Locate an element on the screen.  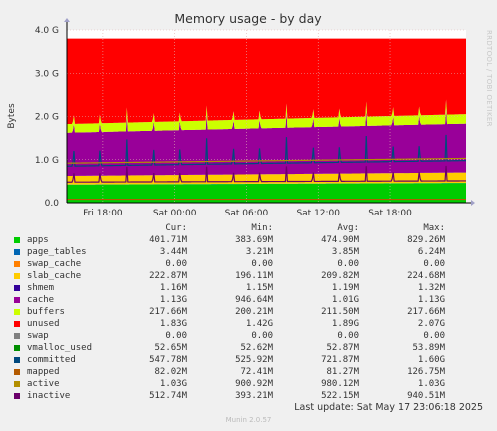
legend-name: vmalloc_used is located at coordinates (60, 348).